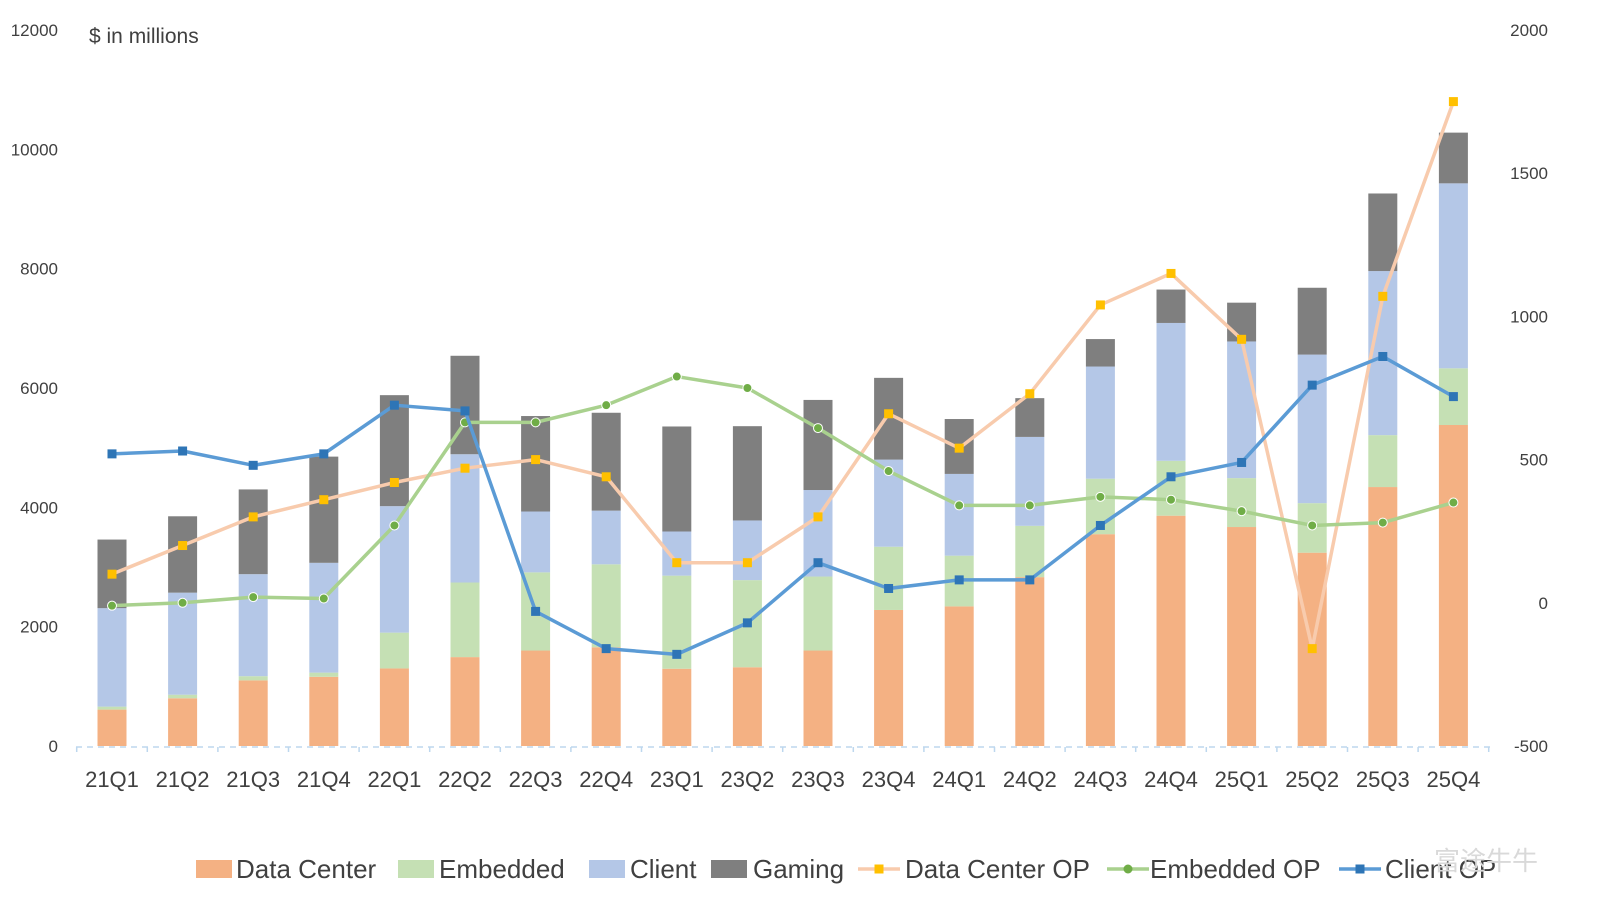 The width and height of the screenshot is (1600, 915). Describe the element at coordinates (1360, 869) in the screenshot. I see `legend-marker-client-op` at that location.